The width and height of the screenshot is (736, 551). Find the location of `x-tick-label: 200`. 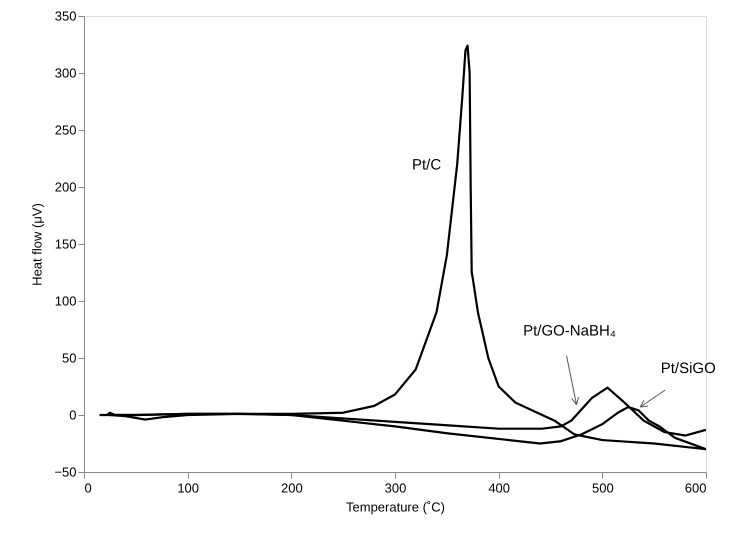

x-tick-label: 200 is located at coordinates (291, 488).